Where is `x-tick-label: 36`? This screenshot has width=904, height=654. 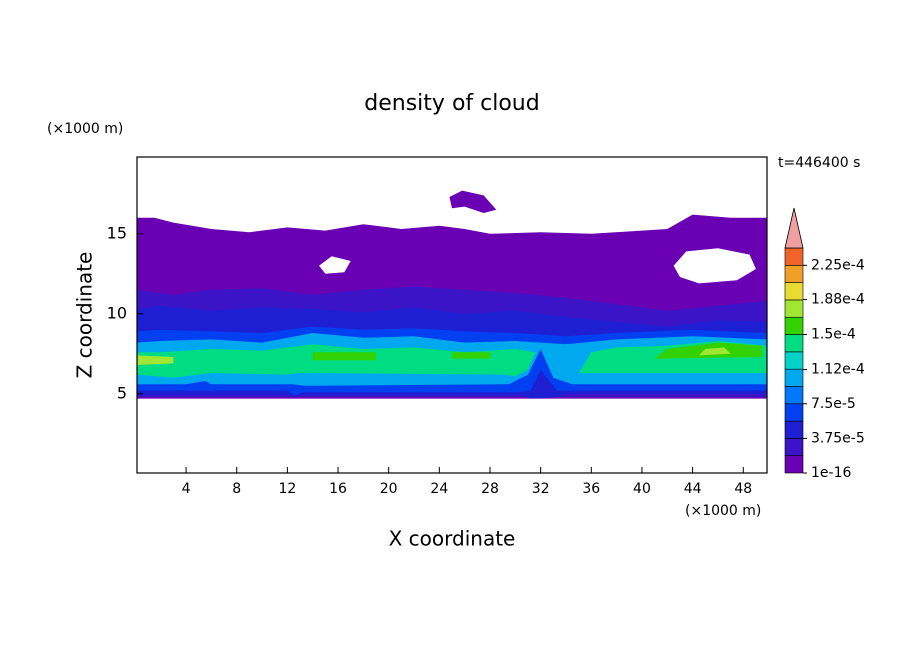
x-tick-label: 36 is located at coordinates (591, 489).